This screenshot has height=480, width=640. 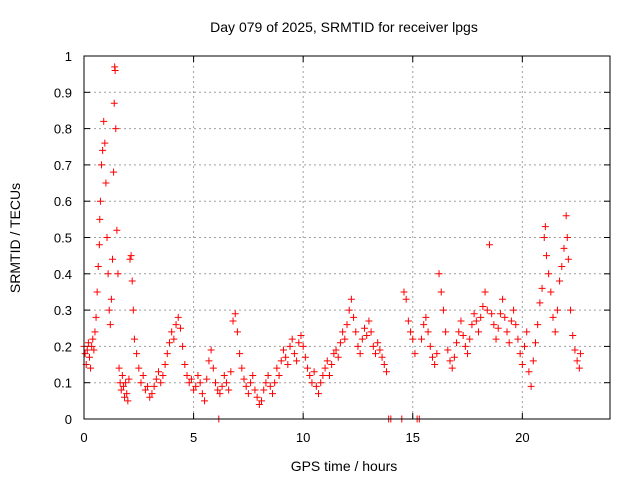 I want to click on y-tick-labels: 0 0.1 0.2 0.3 0.4 0.5 0.6 0.7 0.8 0.9 1, so click(x=63, y=238).